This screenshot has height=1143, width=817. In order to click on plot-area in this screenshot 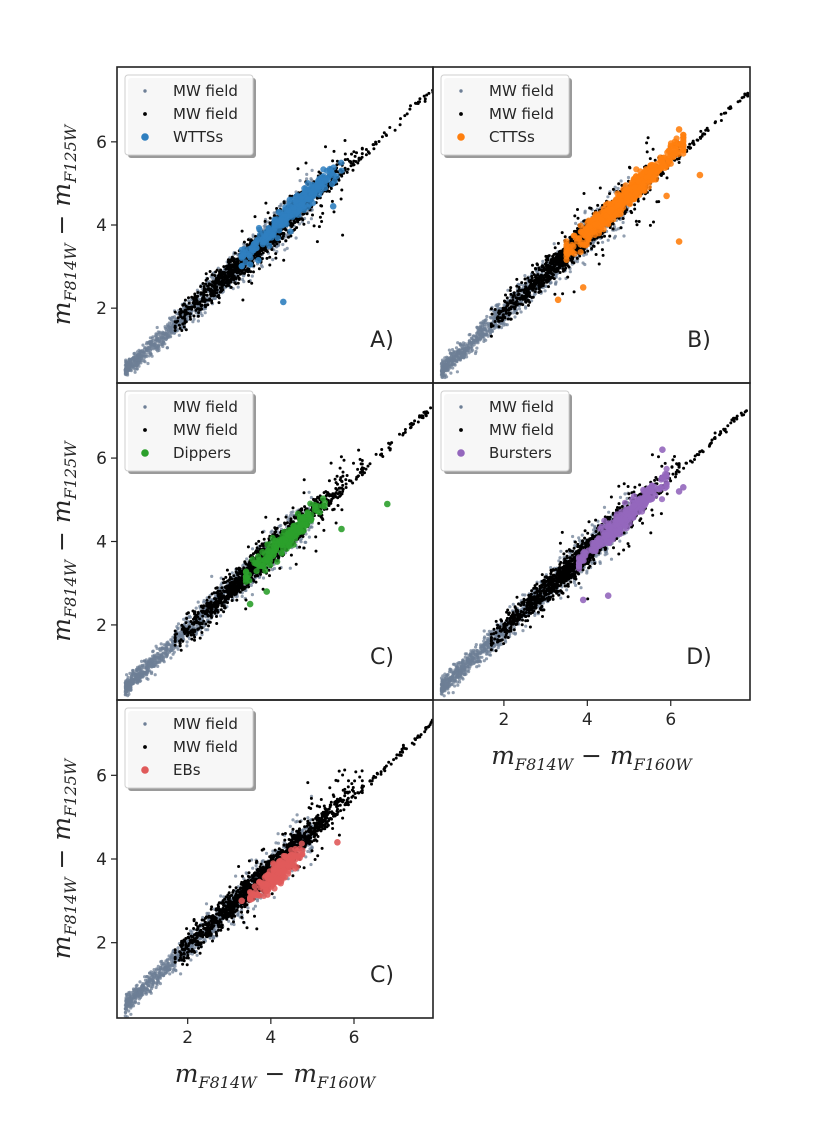, I will do `click(594, 235)`.